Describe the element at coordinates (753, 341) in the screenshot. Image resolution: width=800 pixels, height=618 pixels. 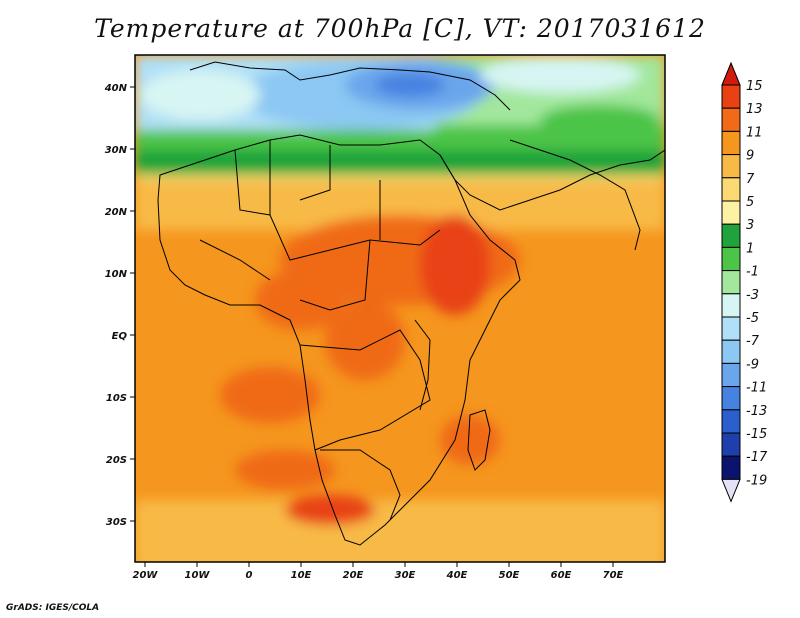
I see `colorbar-label: -7` at that location.